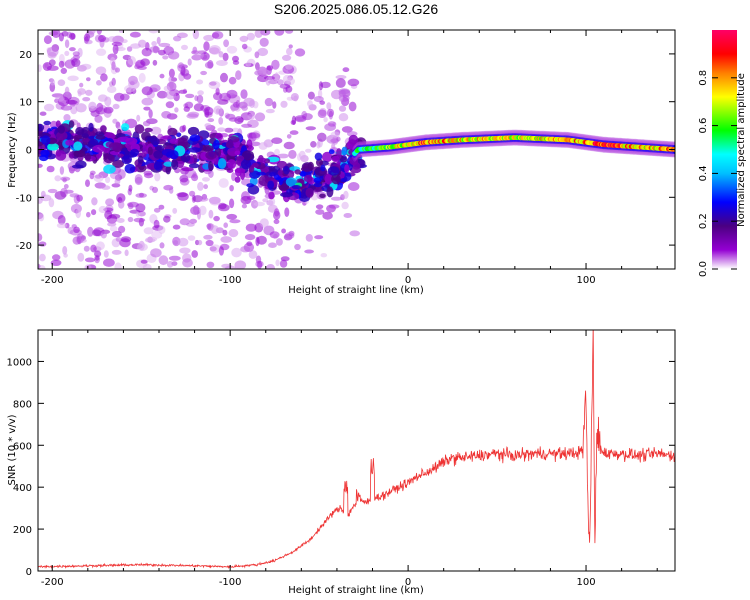 This screenshot has width=750, height=600. What do you see at coordinates (703, 173) in the screenshot?
I see `colorbar-tick-label: 0.4` at bounding box center [703, 173].